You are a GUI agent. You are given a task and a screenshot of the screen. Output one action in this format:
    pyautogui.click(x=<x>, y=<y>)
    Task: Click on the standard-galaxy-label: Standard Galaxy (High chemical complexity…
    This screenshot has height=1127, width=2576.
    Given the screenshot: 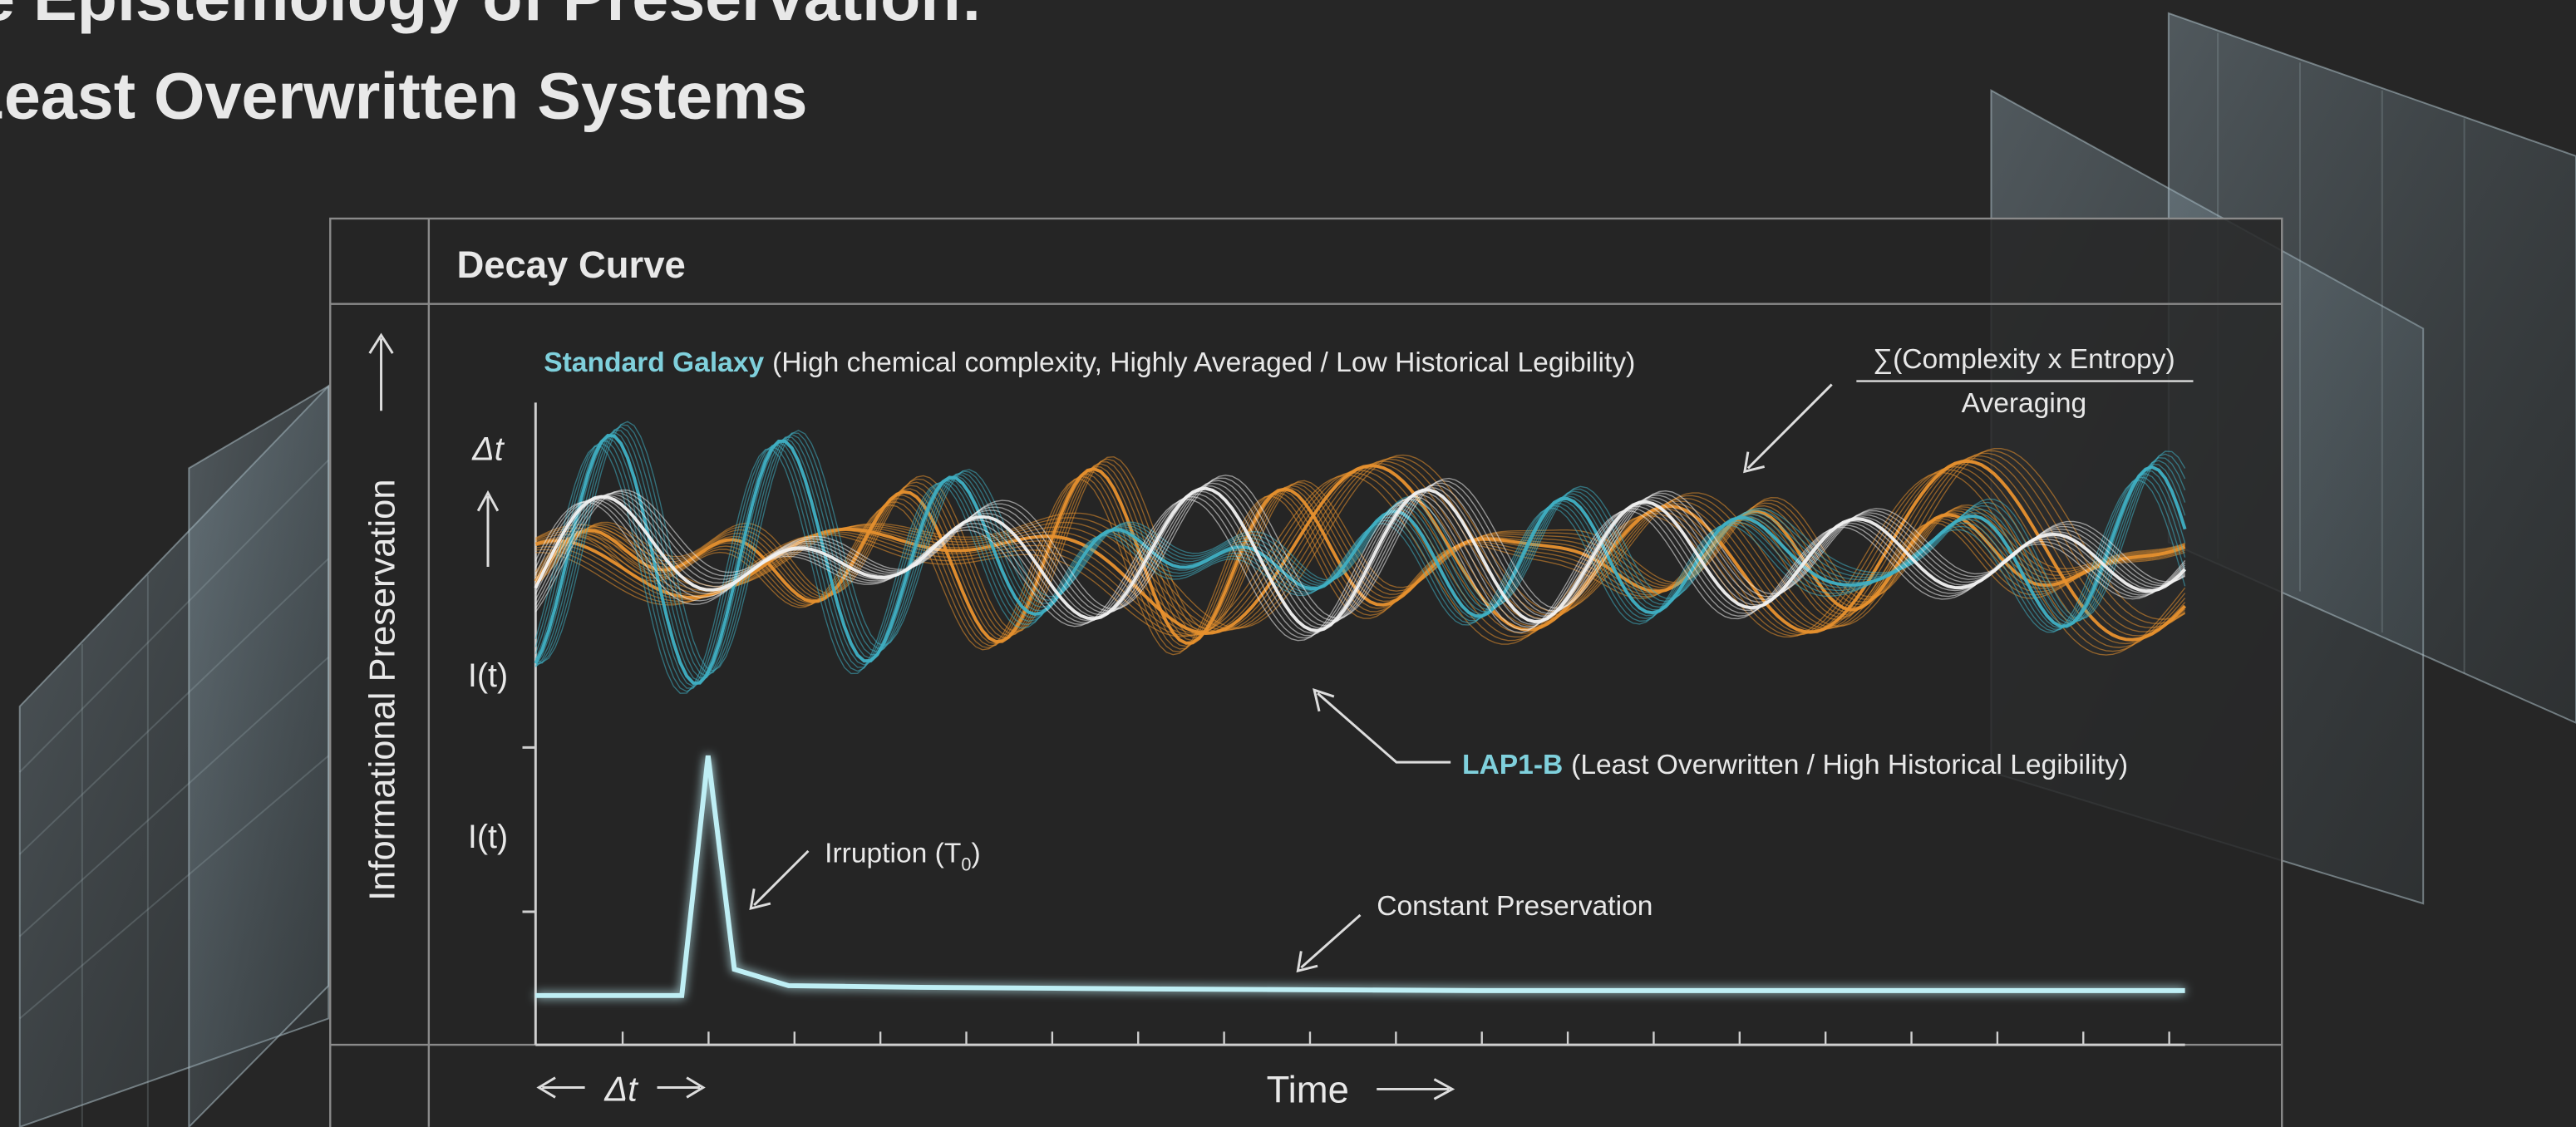 What is the action you would take?
    pyautogui.click(x=1089, y=362)
    